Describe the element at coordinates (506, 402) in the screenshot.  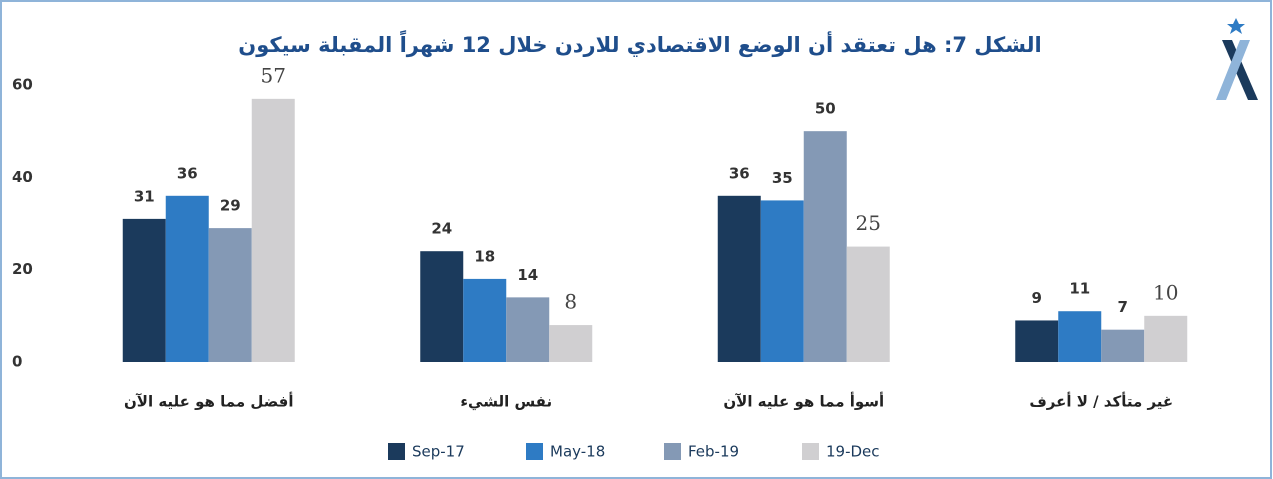
I see `x-tick-label: نفس الشيء` at that location.